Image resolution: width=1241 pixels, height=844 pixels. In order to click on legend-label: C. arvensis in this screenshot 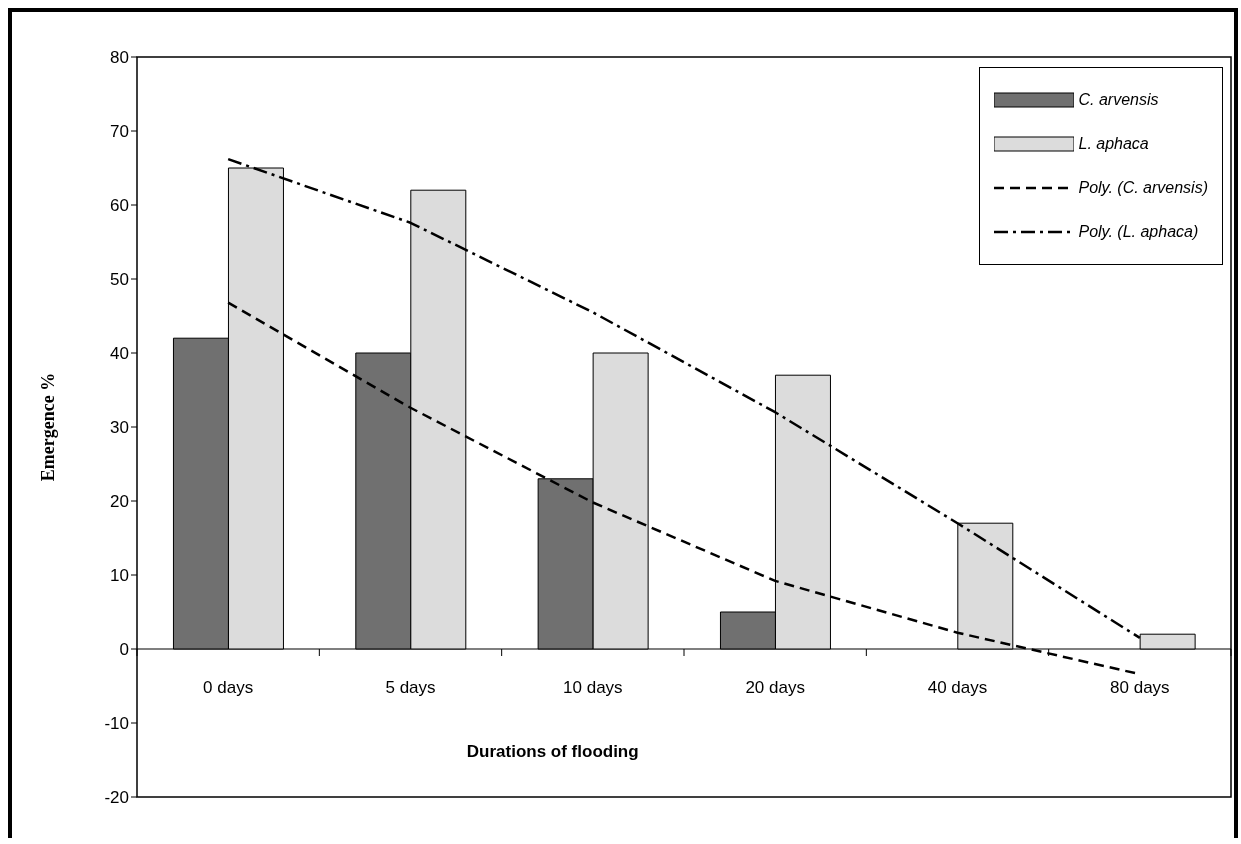, I will do `click(1118, 100)`.